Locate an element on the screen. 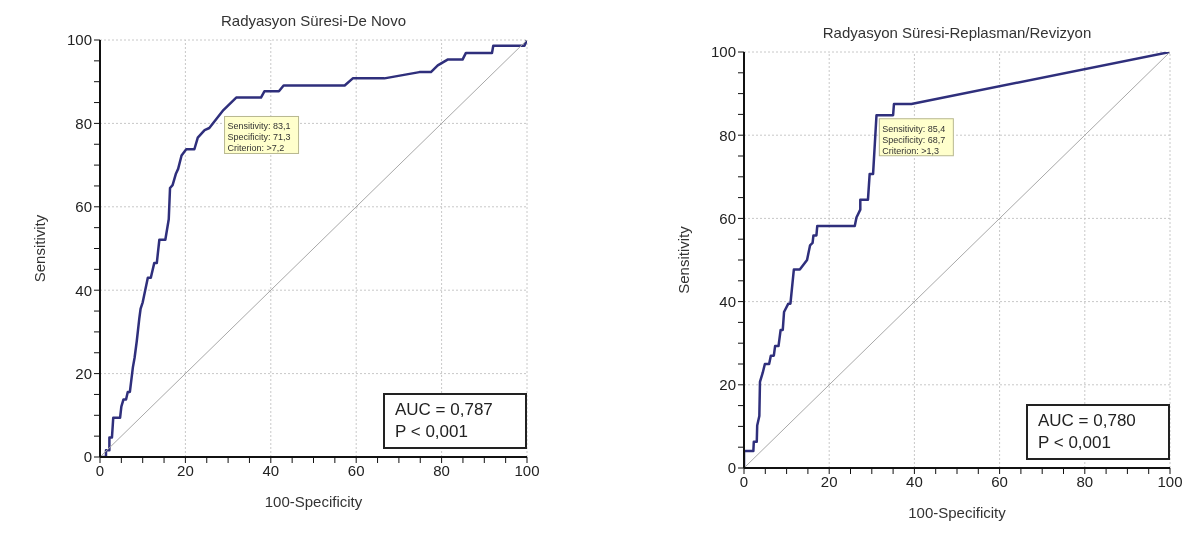 This screenshot has width=1195, height=549. chart-title: Radyasyon Süresi-Replasman/Revizyon is located at coordinates (957, 32).